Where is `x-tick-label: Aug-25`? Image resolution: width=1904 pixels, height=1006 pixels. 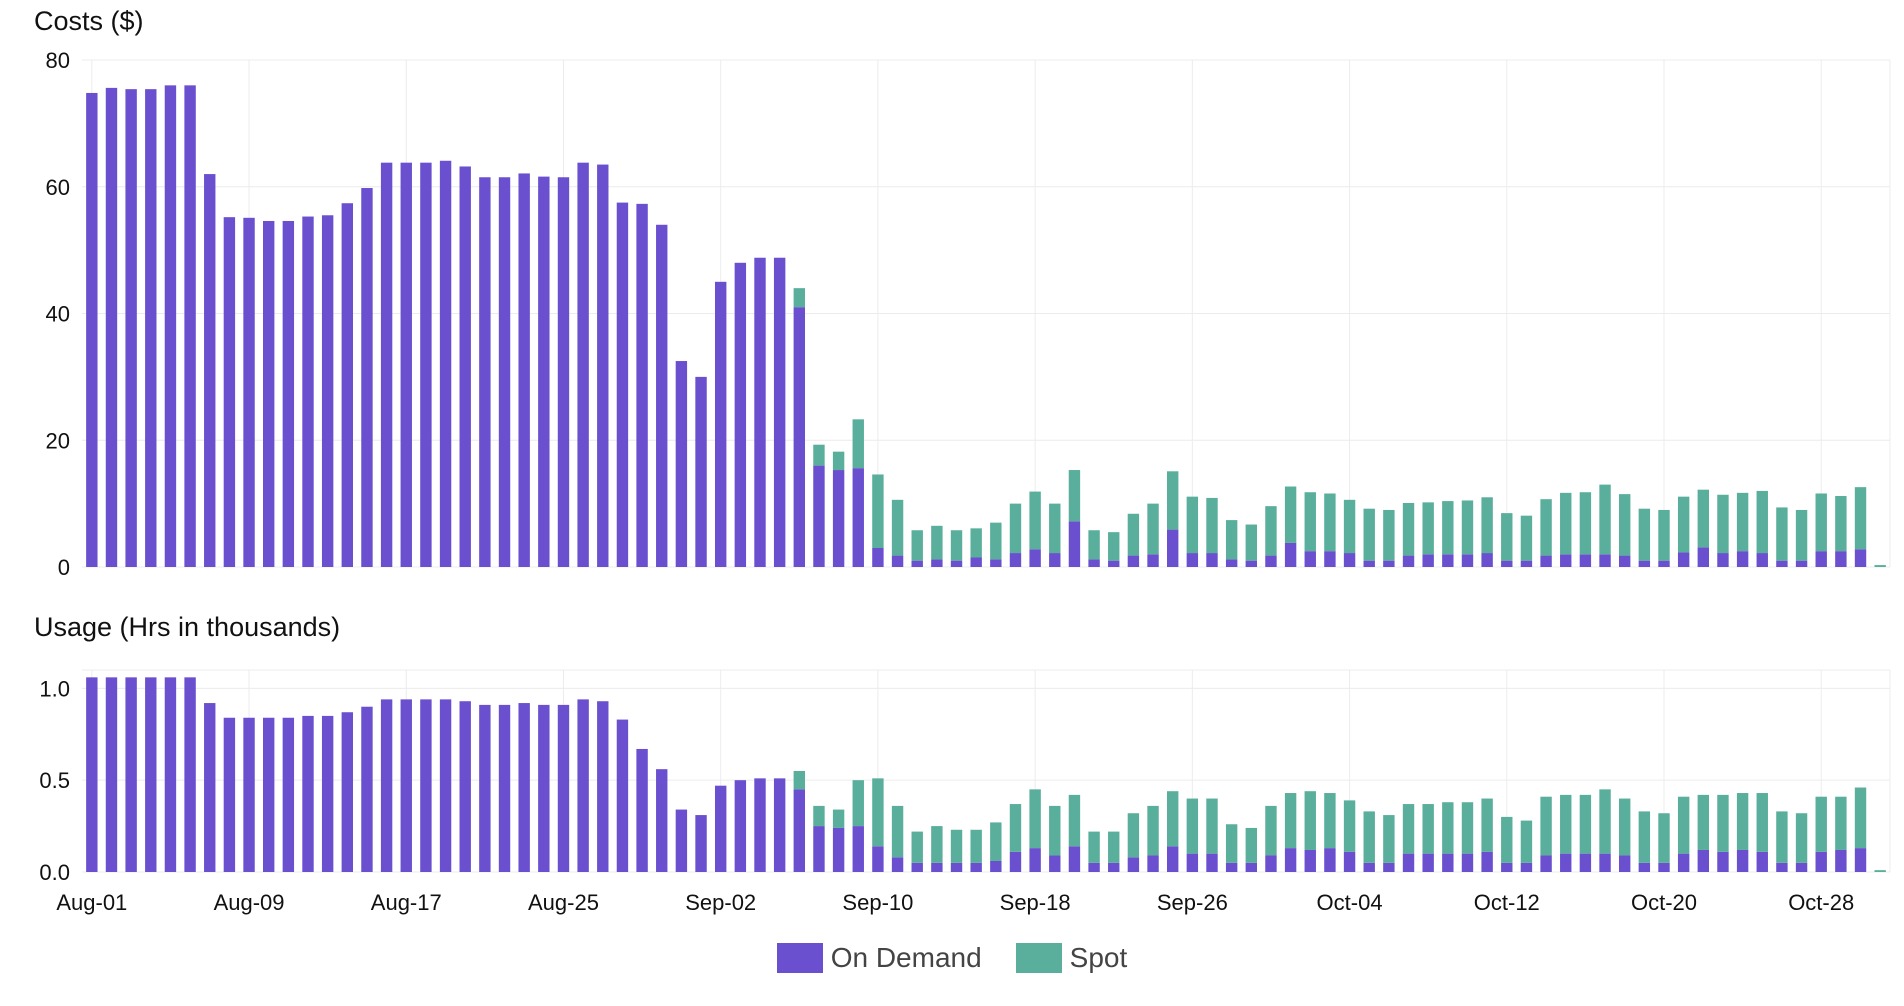
x-tick-label: Aug-25 is located at coordinates (563, 902).